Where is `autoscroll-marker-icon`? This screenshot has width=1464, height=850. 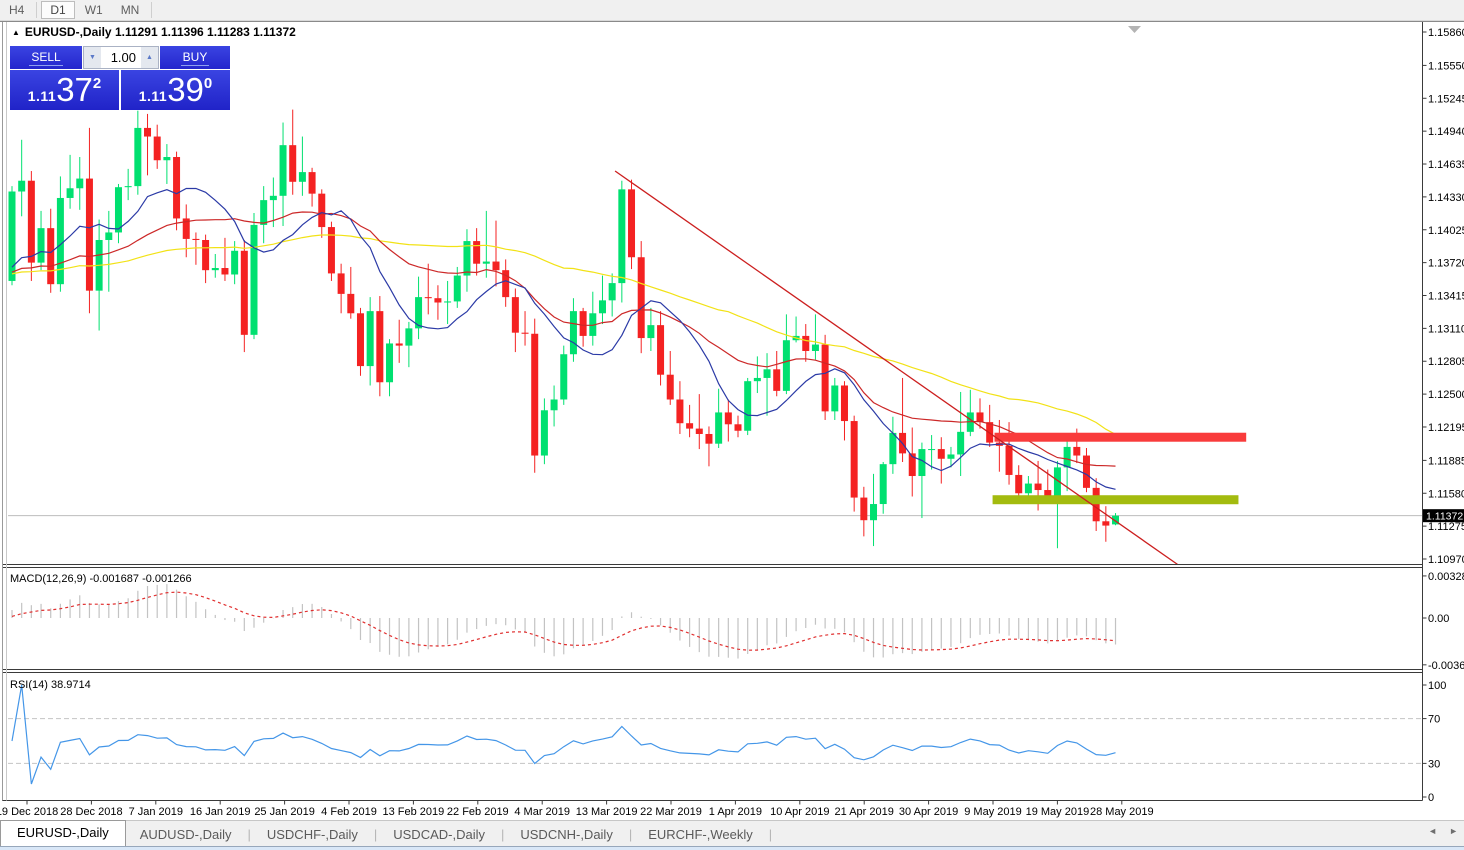
autoscroll-marker-icon is located at coordinates (1134, 29).